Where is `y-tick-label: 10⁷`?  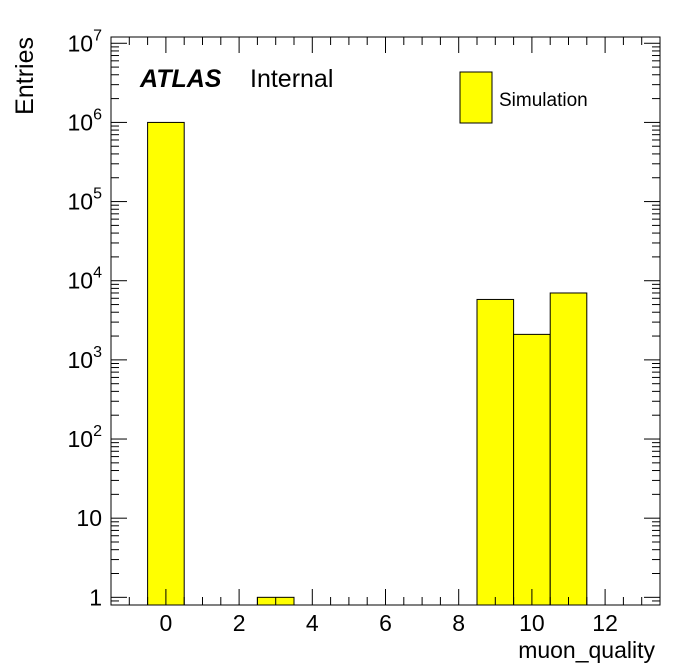 y-tick-label: 10⁷ is located at coordinates (85, 41).